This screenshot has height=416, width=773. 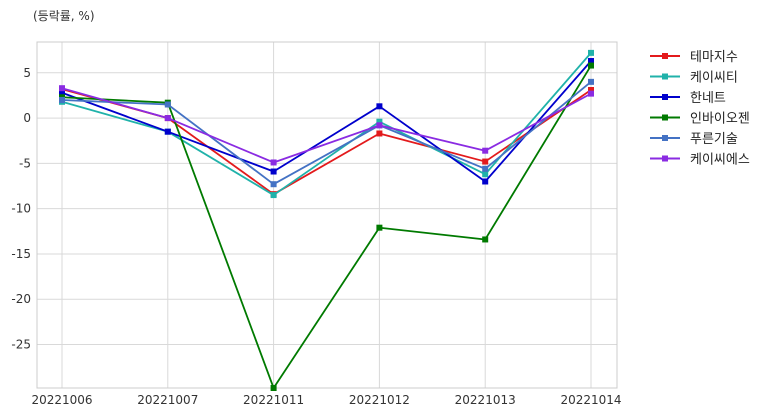 I want to click on legend-item: 테마지수, so click(x=694, y=57).